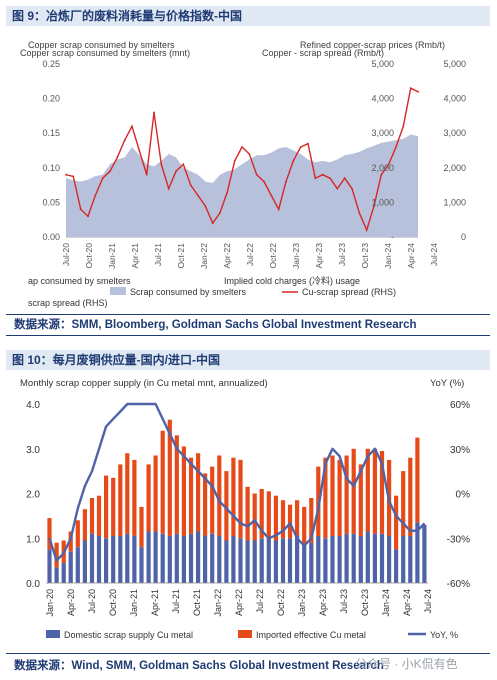 Image resolution: width=497 pixels, height=680 pixels. I want to click on x-tick-label: Jan-23, so click(296, 256).